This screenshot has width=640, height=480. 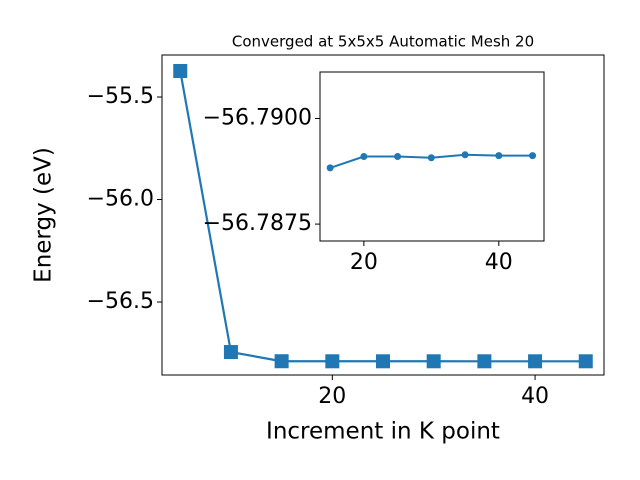 I want to click on y-tick-label: −56.7875, so click(x=257, y=223).